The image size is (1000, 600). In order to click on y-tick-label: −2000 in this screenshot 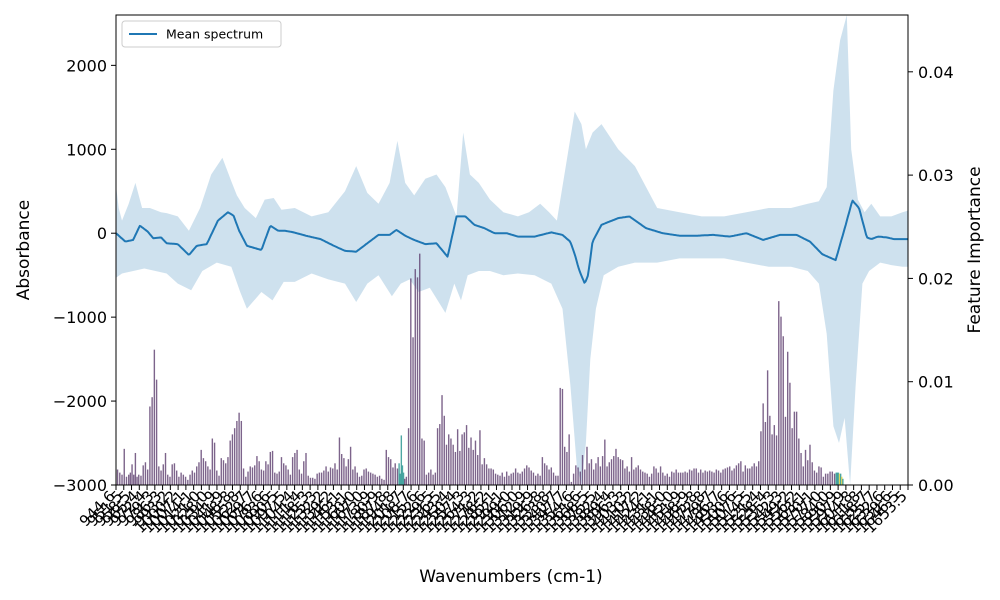, I will do `click(80, 401)`.